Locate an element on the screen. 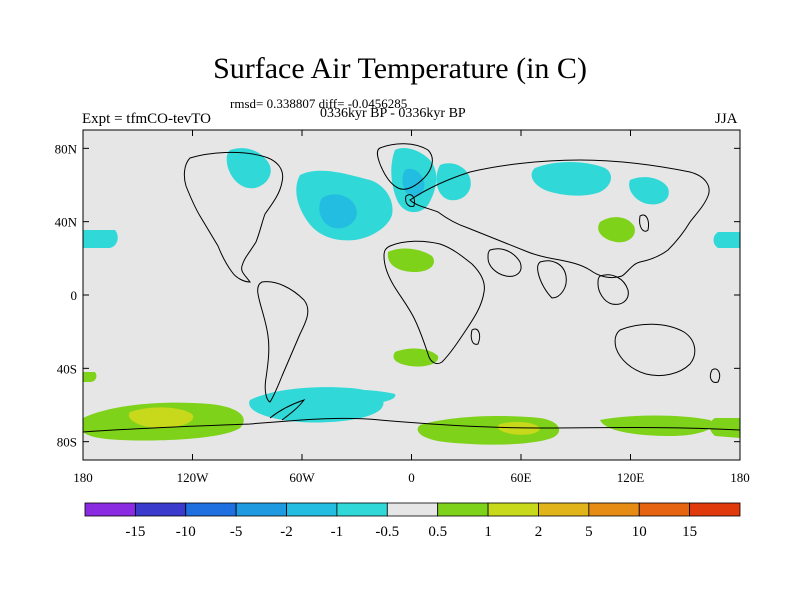 The image size is (800, 600). experiment-label: Expt = tfmCO-tevTO is located at coordinates (147, 119).